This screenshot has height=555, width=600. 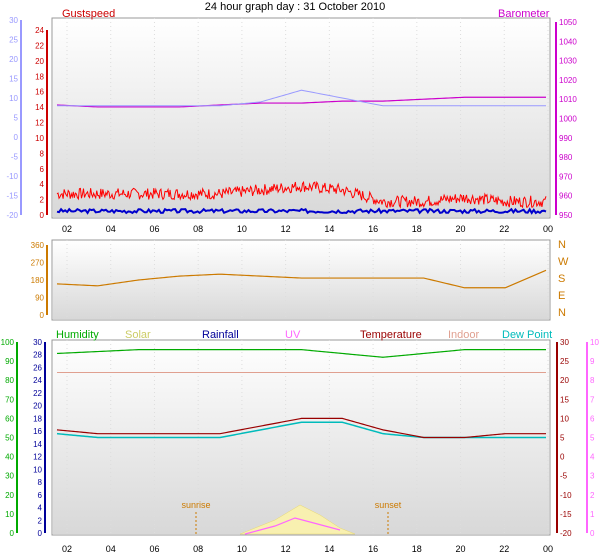 What do you see at coordinates (9, 457) in the screenshot?
I see `humidity-axis-tick: 40` at bounding box center [9, 457].